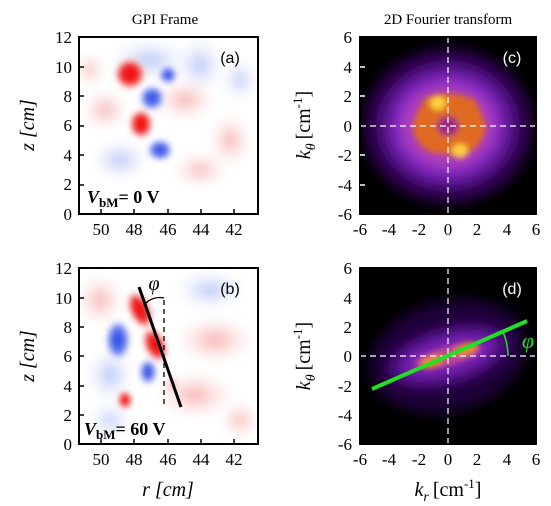  I want to click on panel-b-z-ticks: 12 10 8 6 4 2 0, so click(64, 356).